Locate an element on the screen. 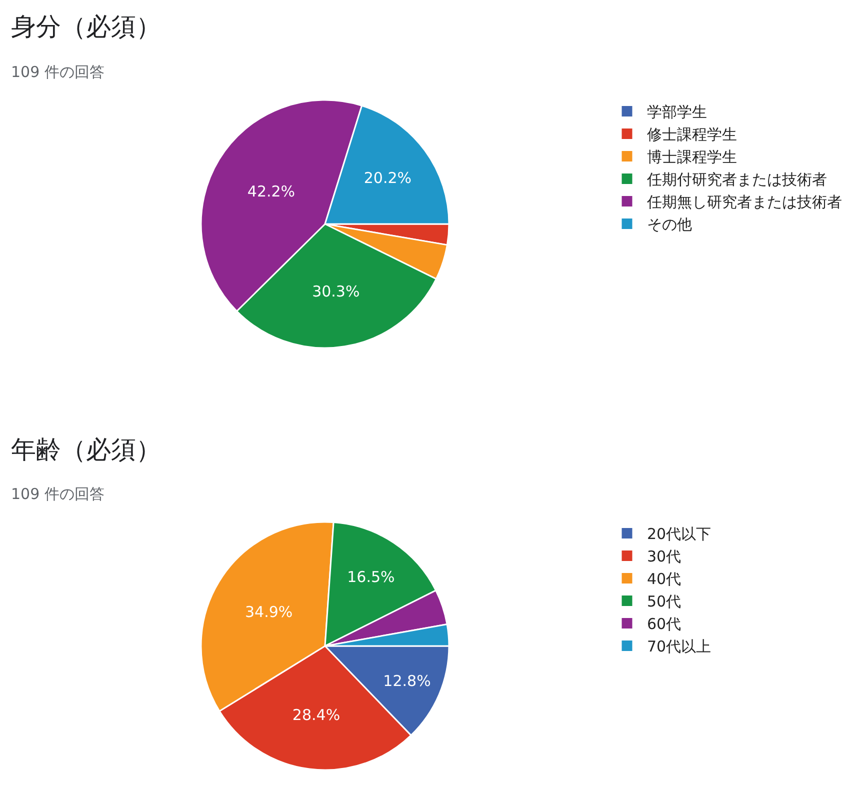 The image size is (867, 807). chart-title: 年齢（必須） is located at coordinates (86, 449).